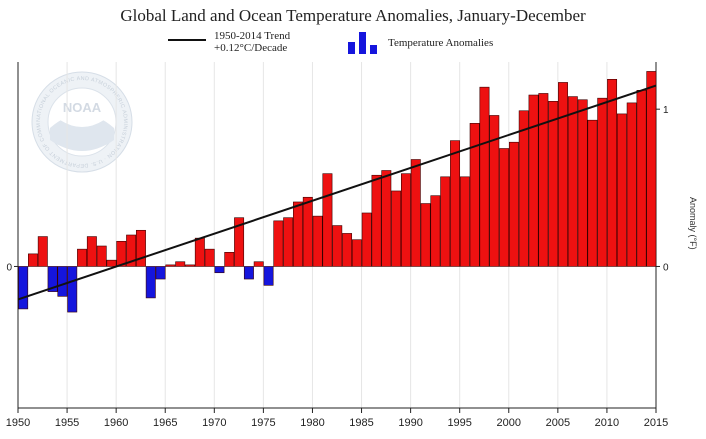 This screenshot has height=439, width=706. Describe the element at coordinates (165, 423) in the screenshot. I see `x-tick-label-1965: 1965` at that location.